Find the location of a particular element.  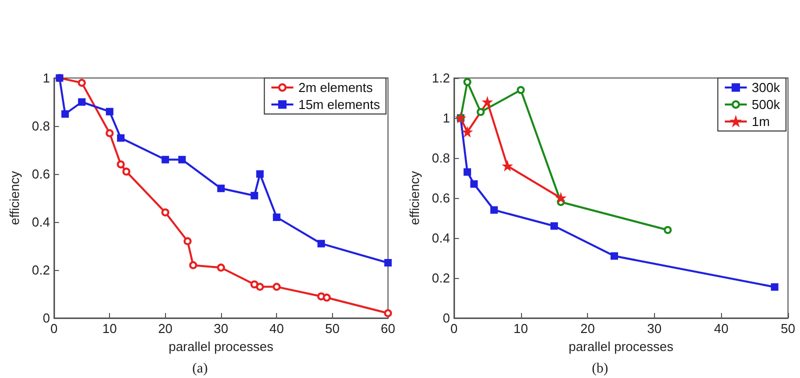

text: (b) is located at coordinates (600, 369).